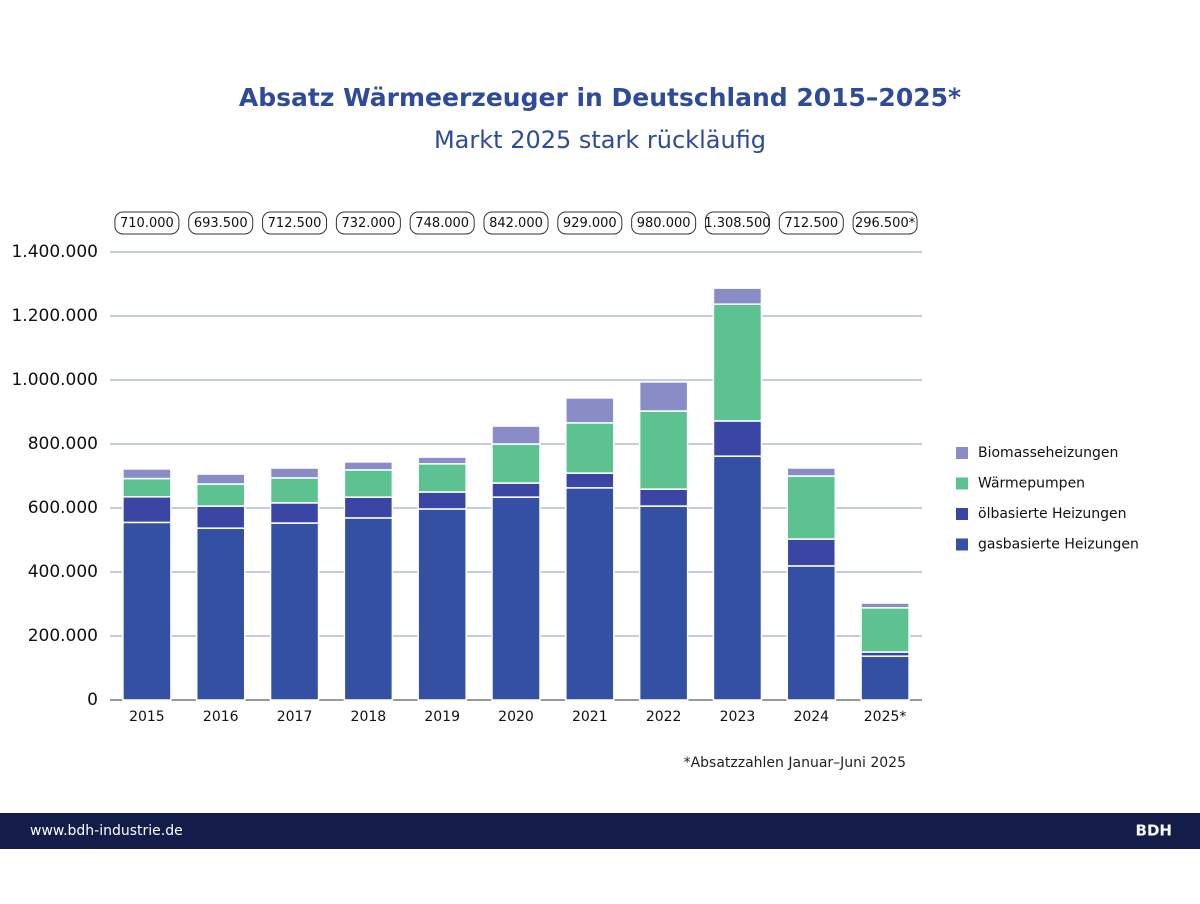 The height and width of the screenshot is (904, 1200). Describe the element at coordinates (738, 717) in the screenshot. I see `x-tick-label: 2023` at that location.